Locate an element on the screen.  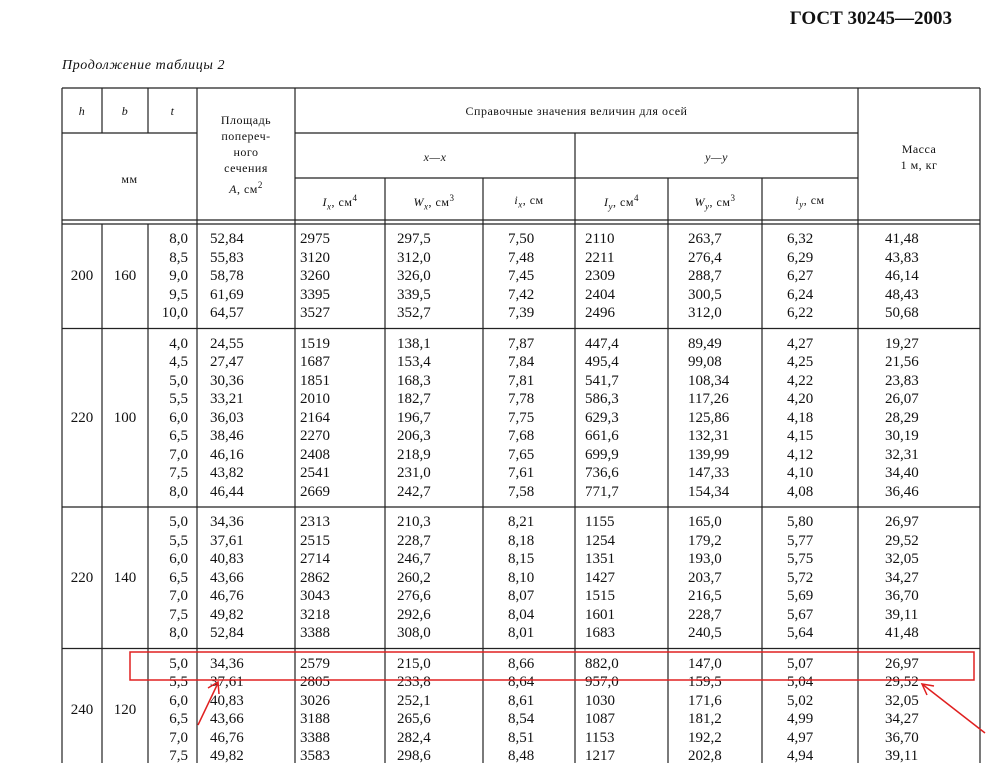
cell-value: 1087 is located at coordinates (600, 719).